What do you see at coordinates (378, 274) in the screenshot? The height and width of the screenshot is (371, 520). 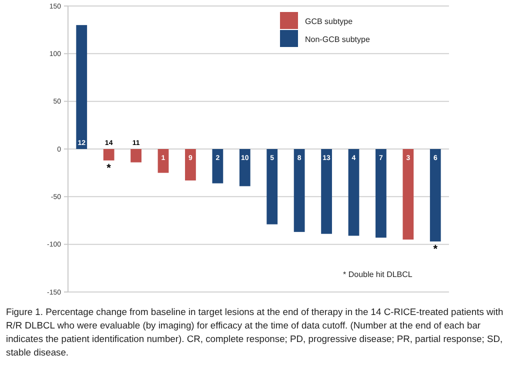 I see `annotation: * Double hit DLBCL` at bounding box center [378, 274].